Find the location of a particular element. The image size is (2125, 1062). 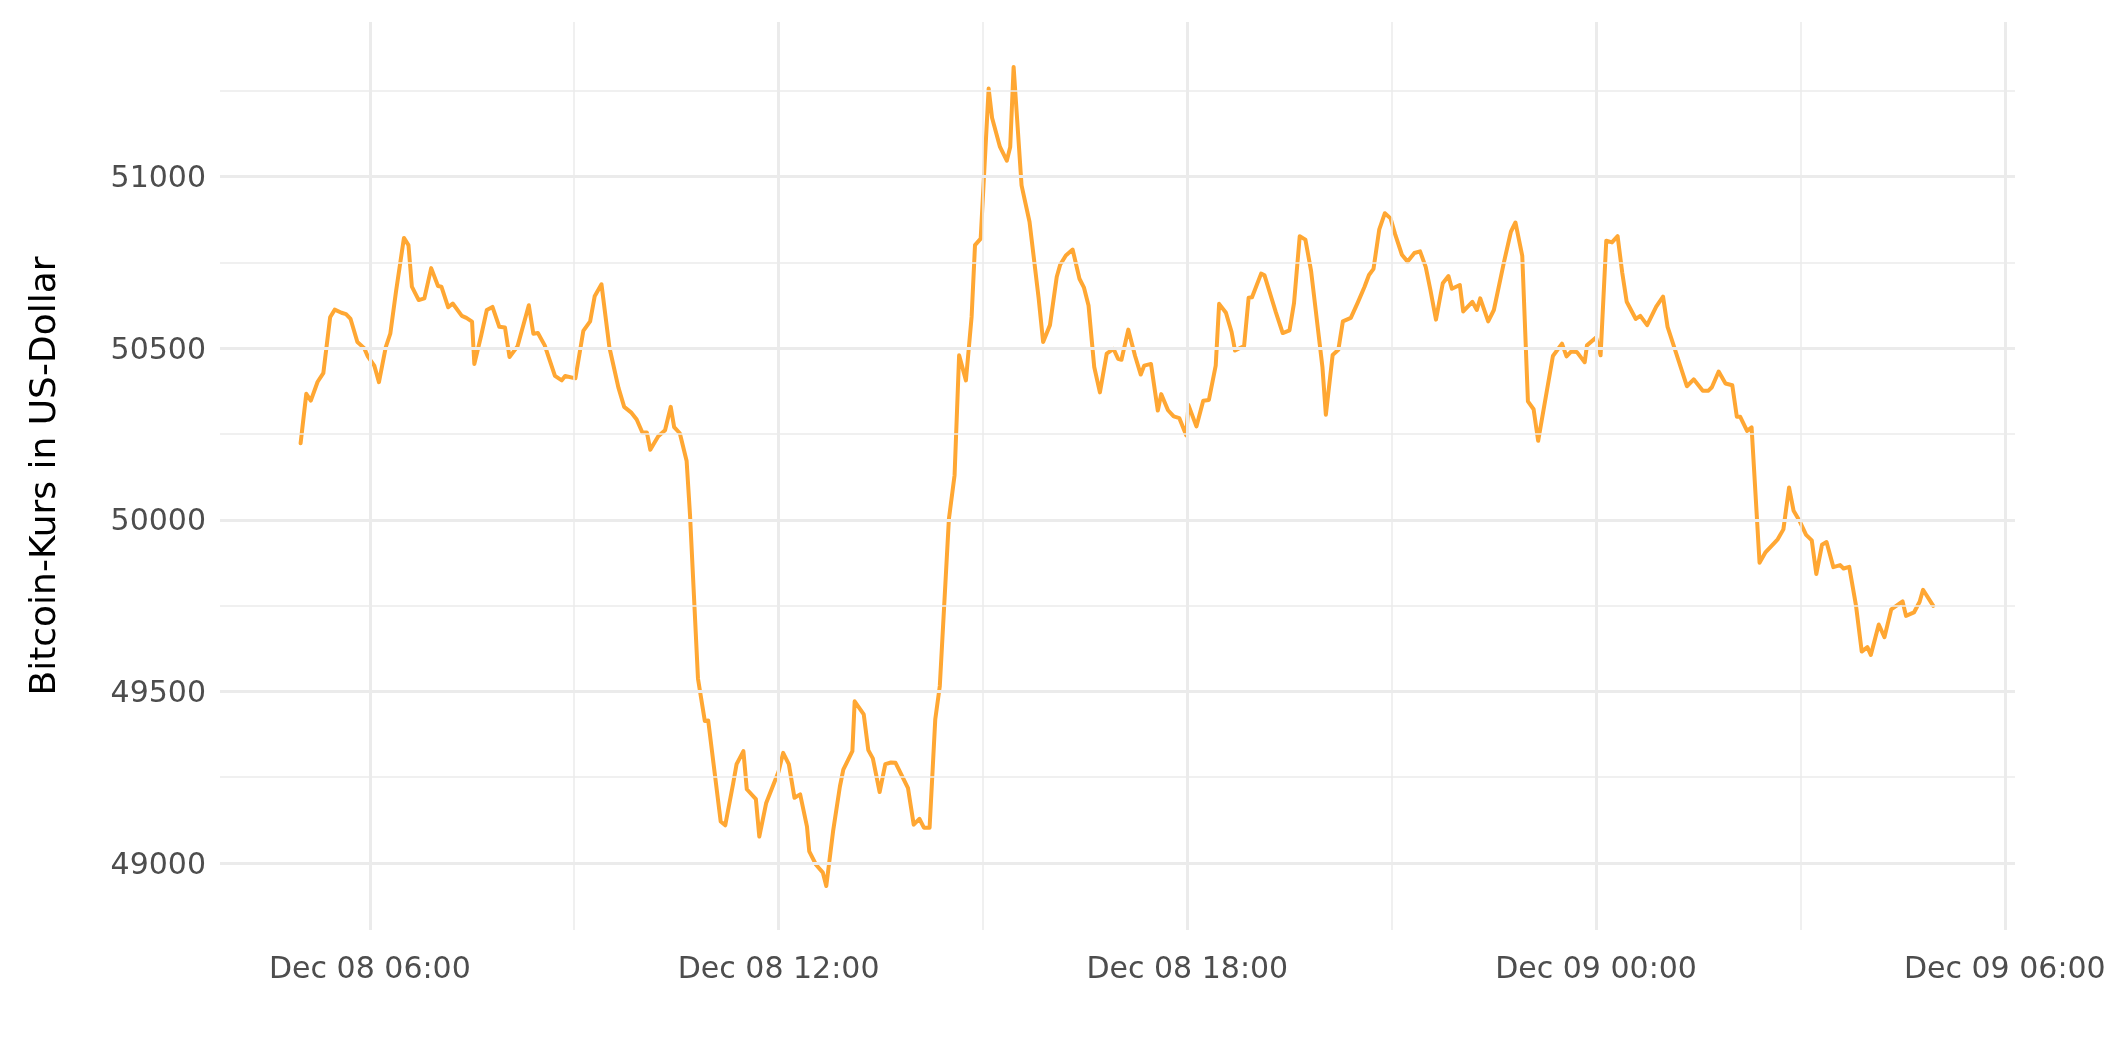

x-tick-label: Dec 08 06:00 is located at coordinates (369, 967).